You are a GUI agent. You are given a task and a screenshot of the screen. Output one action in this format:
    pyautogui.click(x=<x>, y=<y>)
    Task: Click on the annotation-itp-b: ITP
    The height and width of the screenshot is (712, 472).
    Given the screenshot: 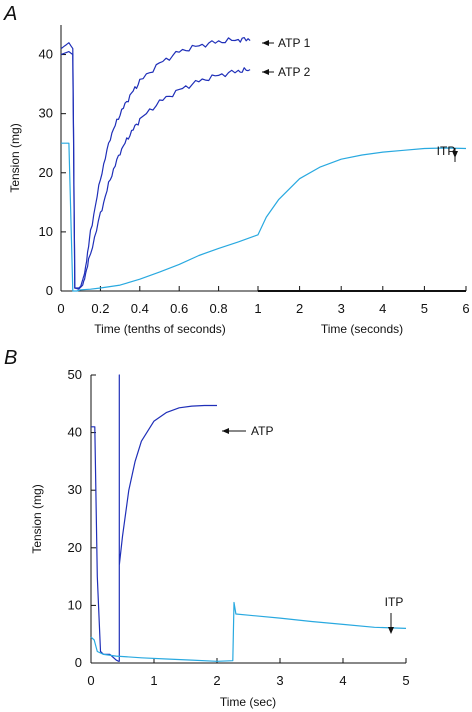 What is the action you would take?
    pyautogui.click(x=394, y=602)
    